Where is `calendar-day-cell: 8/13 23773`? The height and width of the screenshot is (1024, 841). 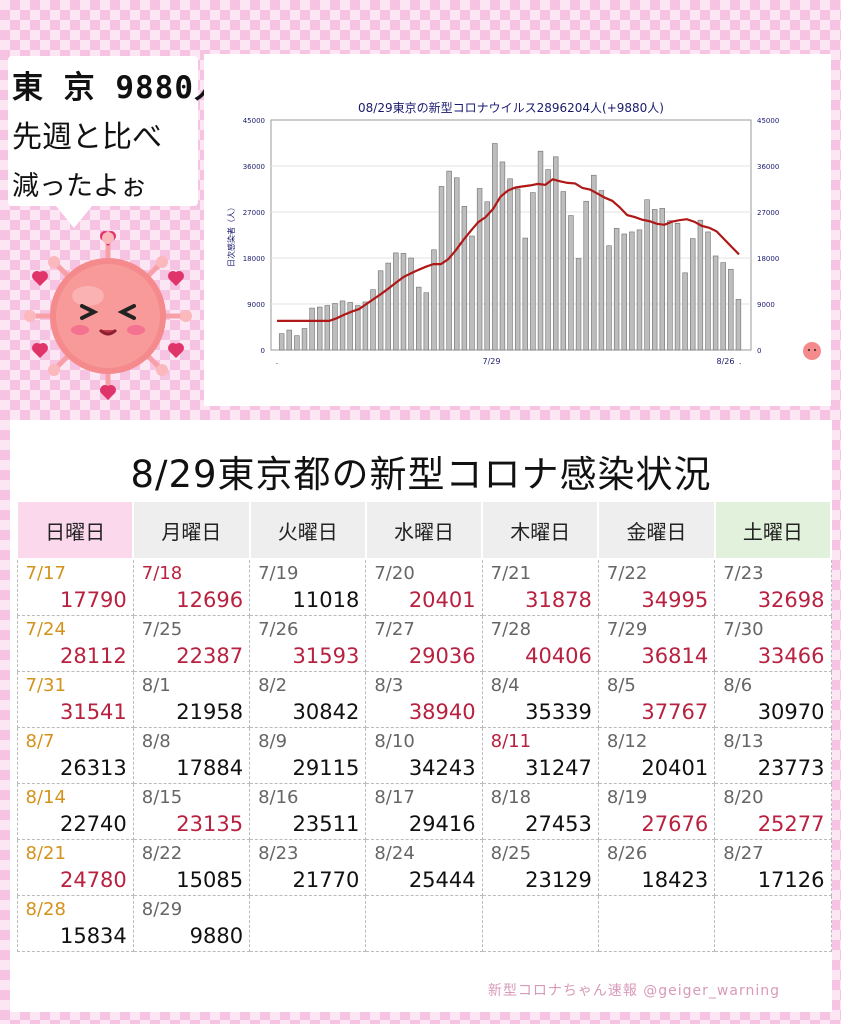 calendar-day-cell: 8/13 23773 is located at coordinates (773, 755).